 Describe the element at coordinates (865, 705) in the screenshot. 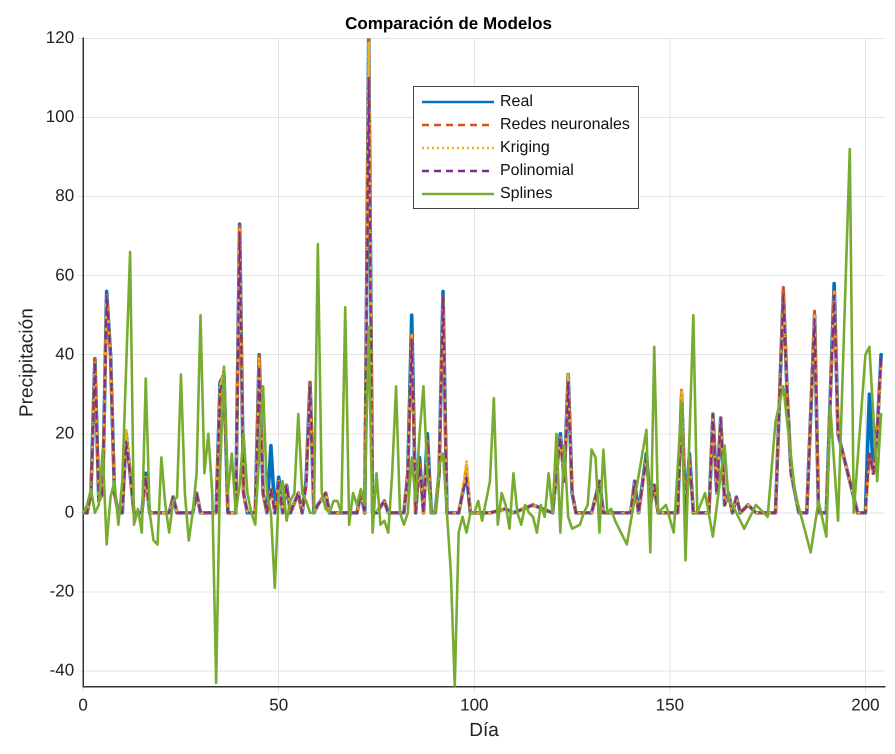

I see `x-tick-label: 200` at that location.